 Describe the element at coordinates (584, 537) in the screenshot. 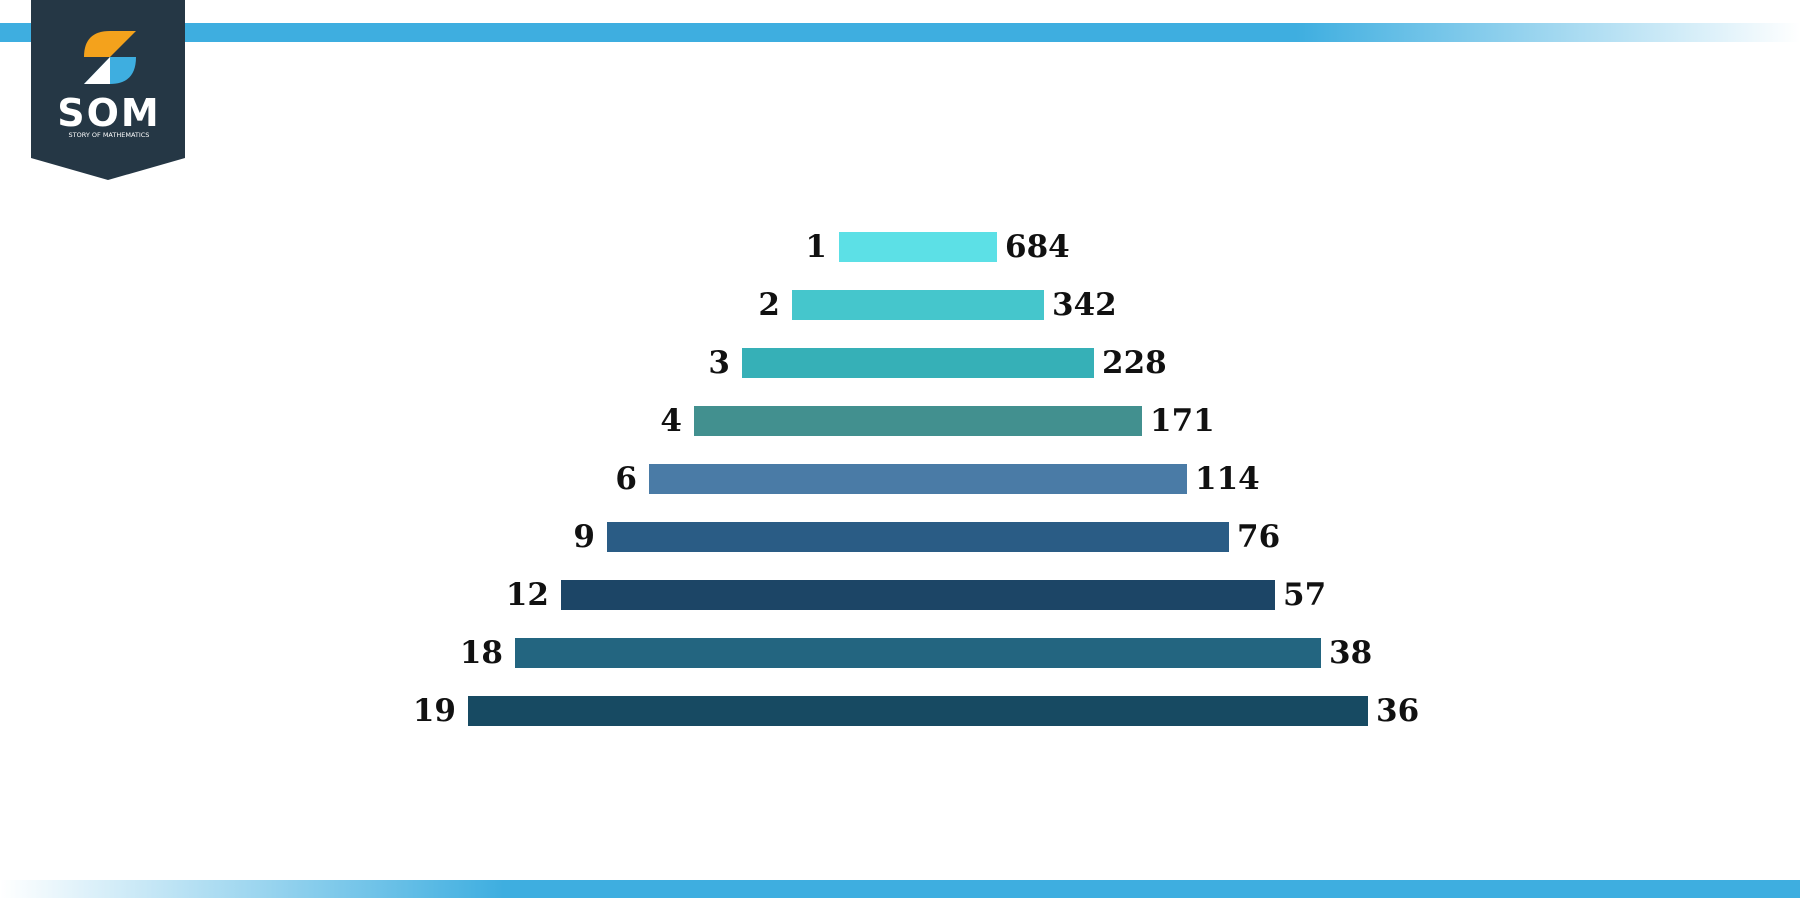

I see `pair-left: 9` at that location.